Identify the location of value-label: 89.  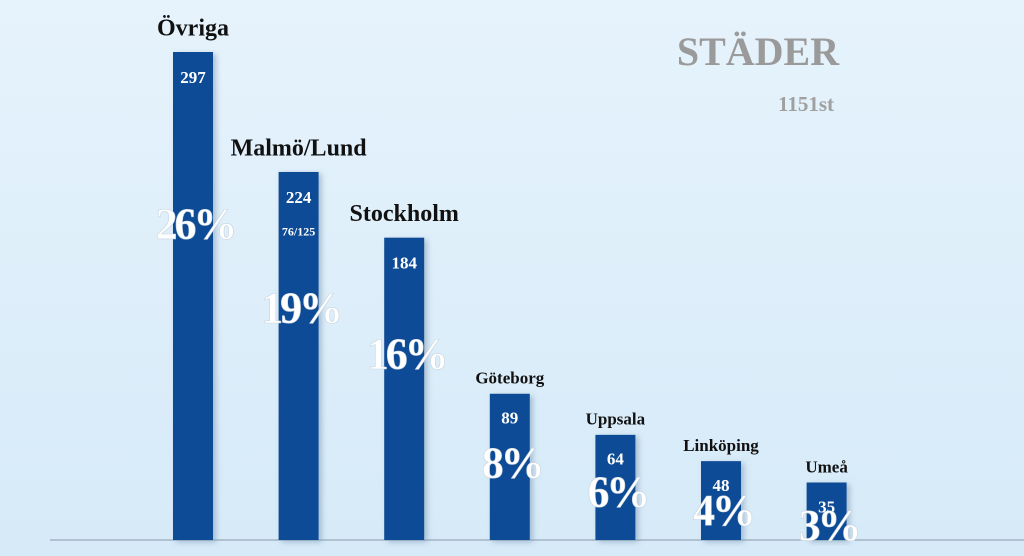
(509, 418).